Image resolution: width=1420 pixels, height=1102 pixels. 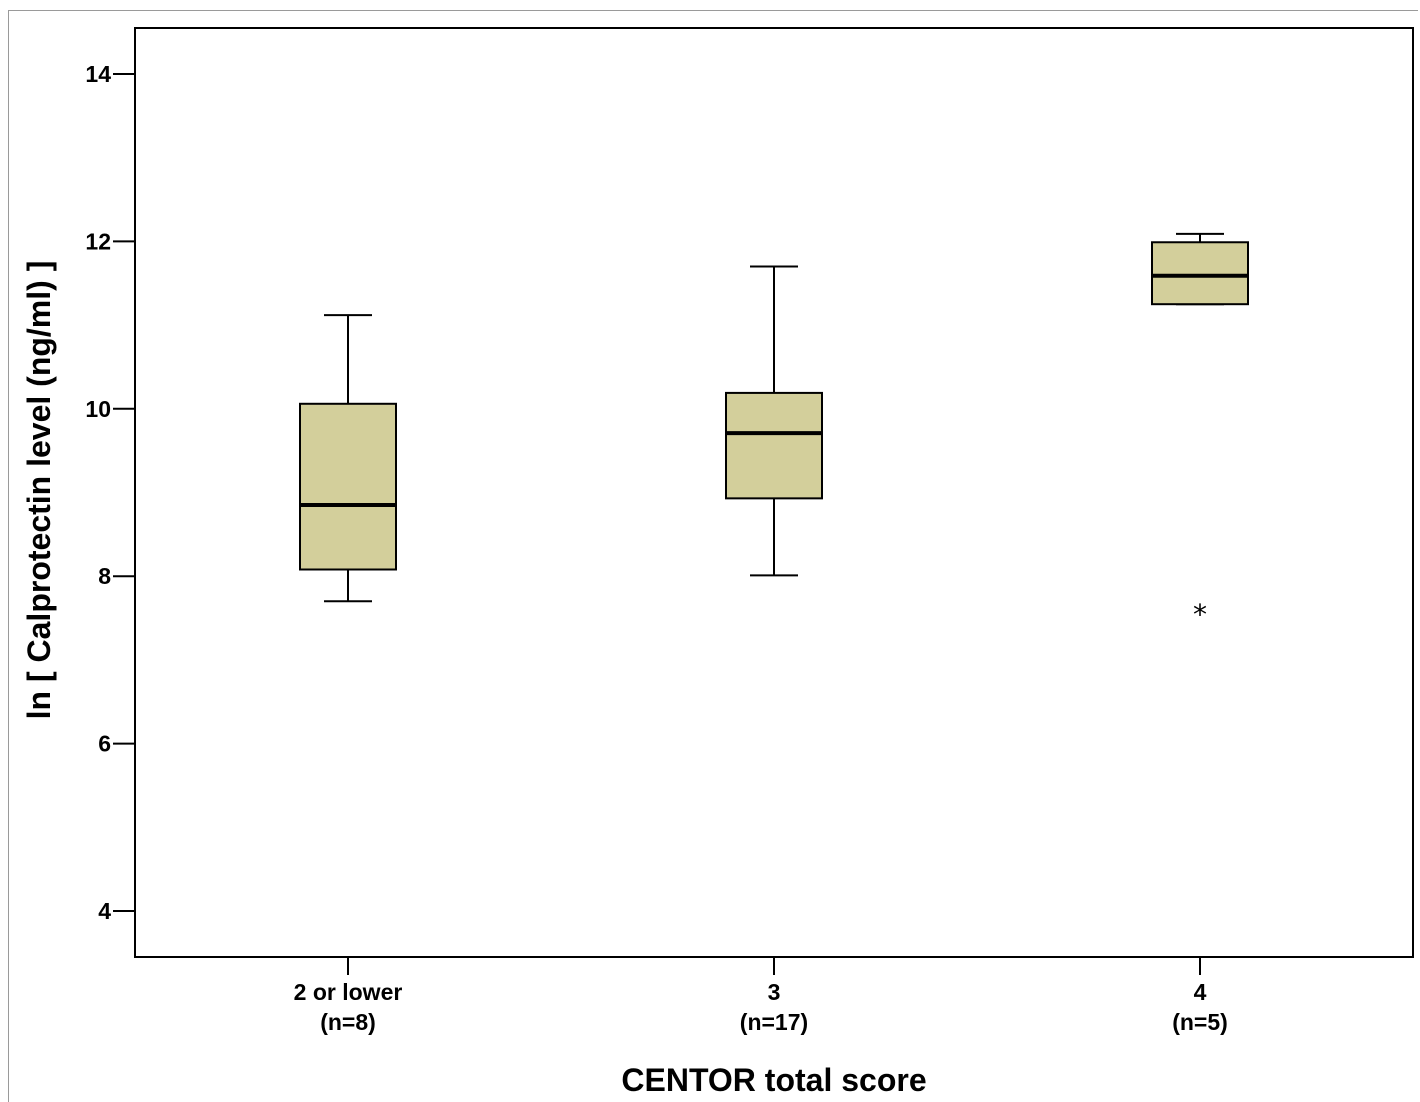 I want to click on x-axis: 2 or lower (n=8) 3 (n=17) 4 (n=5), so click(x=761, y=996).